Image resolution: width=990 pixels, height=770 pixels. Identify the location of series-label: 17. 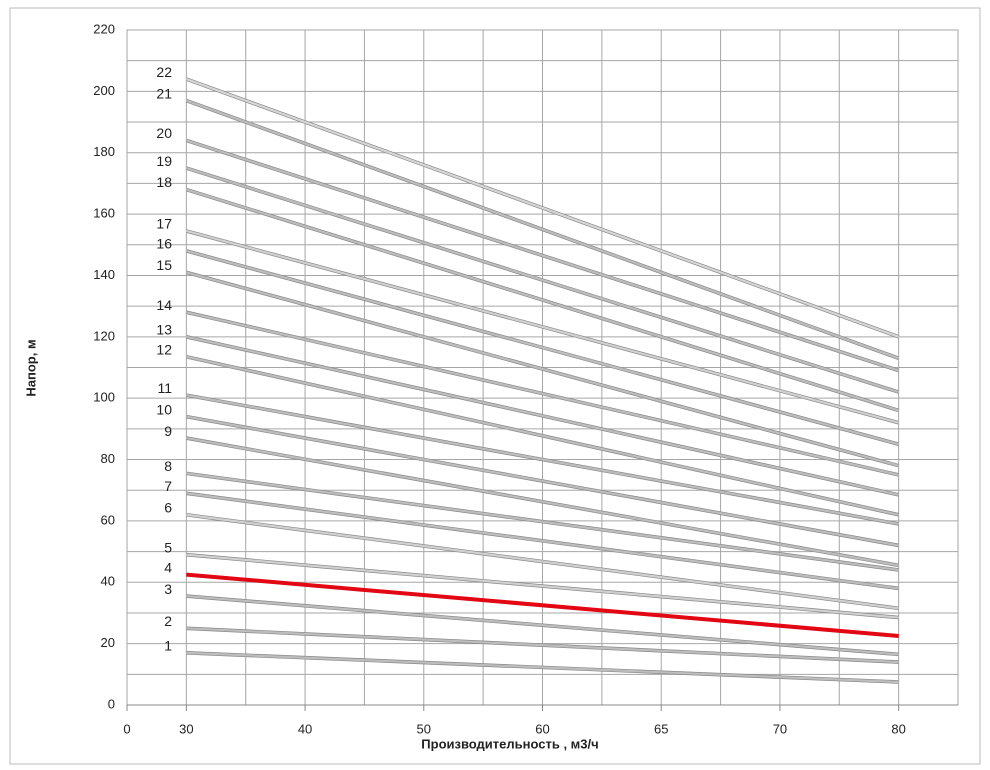
(164, 224).